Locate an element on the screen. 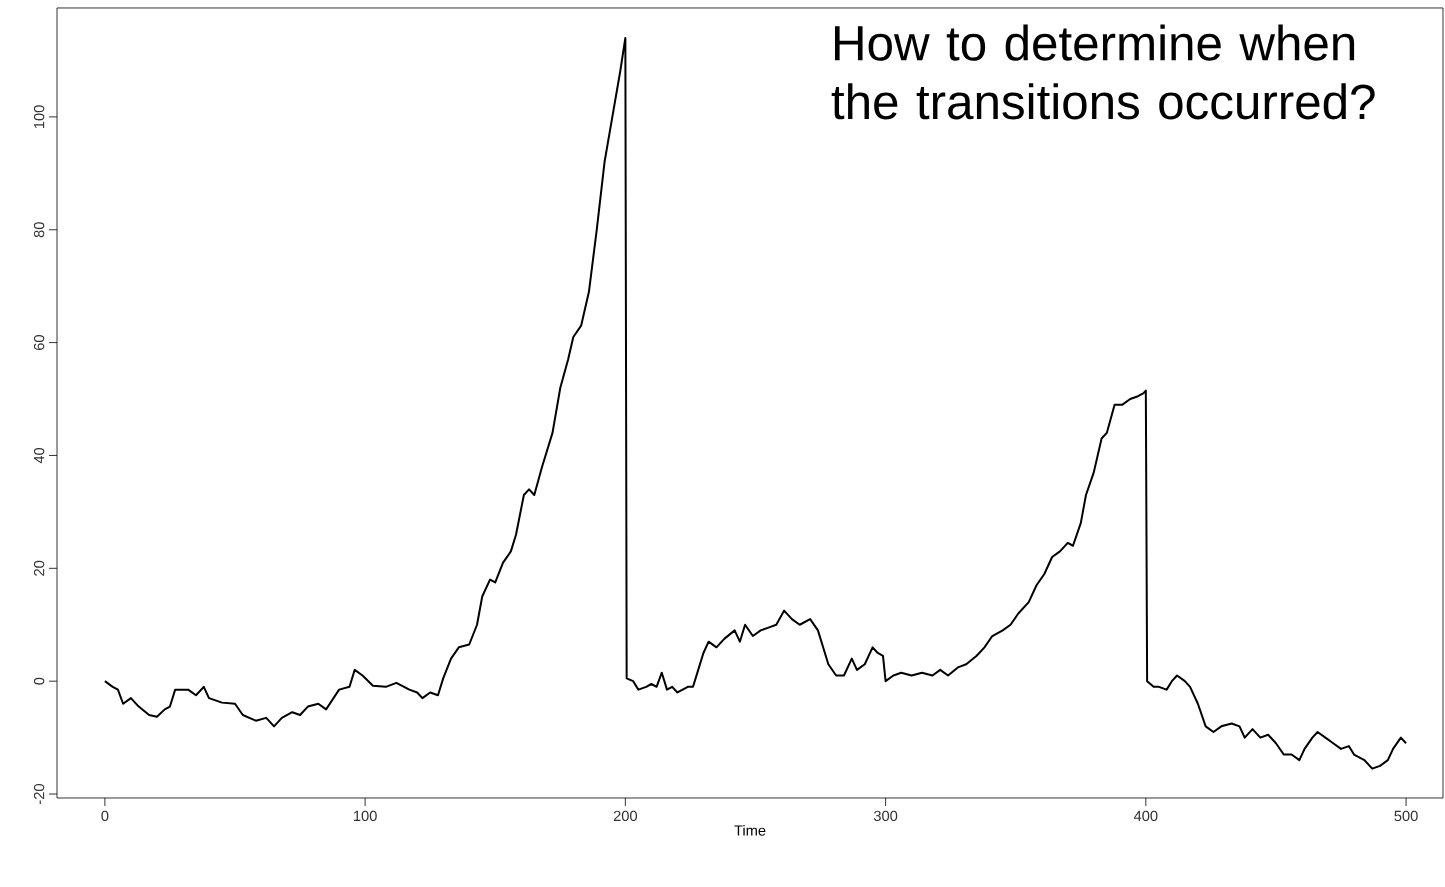 This screenshot has width=1445, height=887. y-tick-label: 100 is located at coordinates (39, 117).